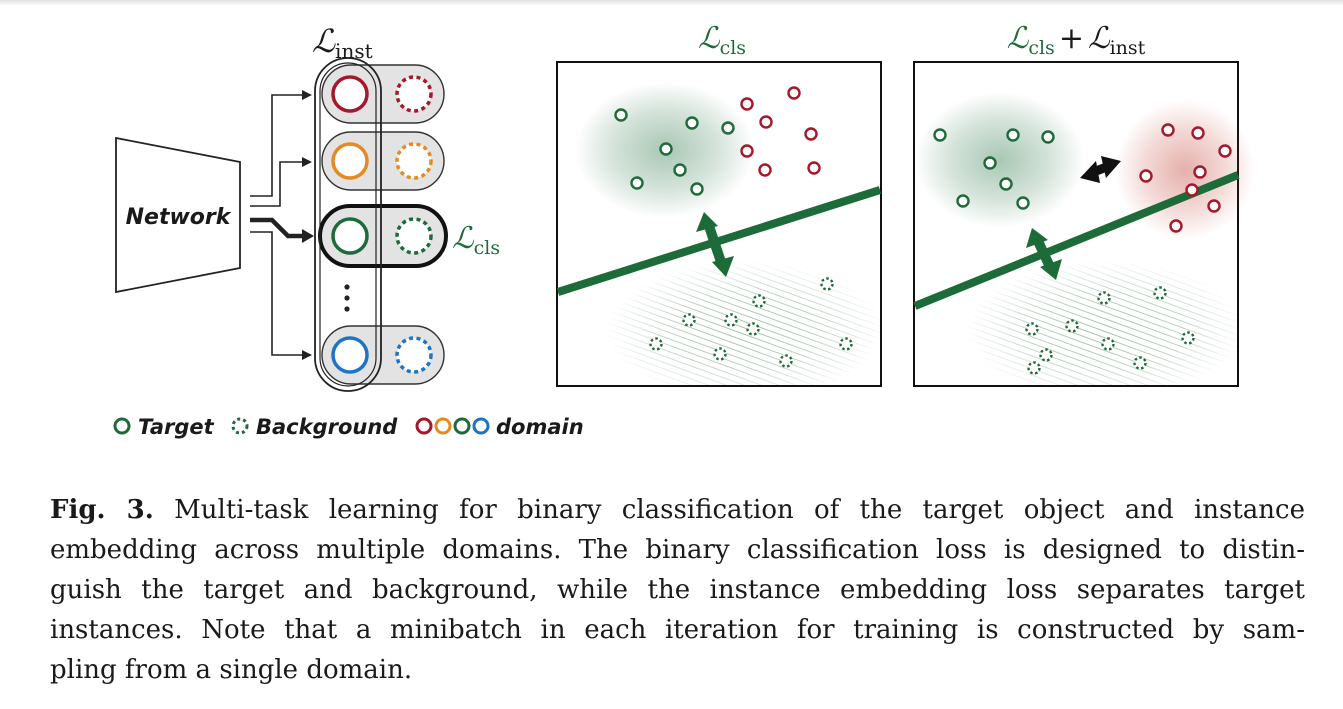 The height and width of the screenshot is (709, 1343). Describe the element at coordinates (383, 355) in the screenshot. I see `head-blue` at that location.